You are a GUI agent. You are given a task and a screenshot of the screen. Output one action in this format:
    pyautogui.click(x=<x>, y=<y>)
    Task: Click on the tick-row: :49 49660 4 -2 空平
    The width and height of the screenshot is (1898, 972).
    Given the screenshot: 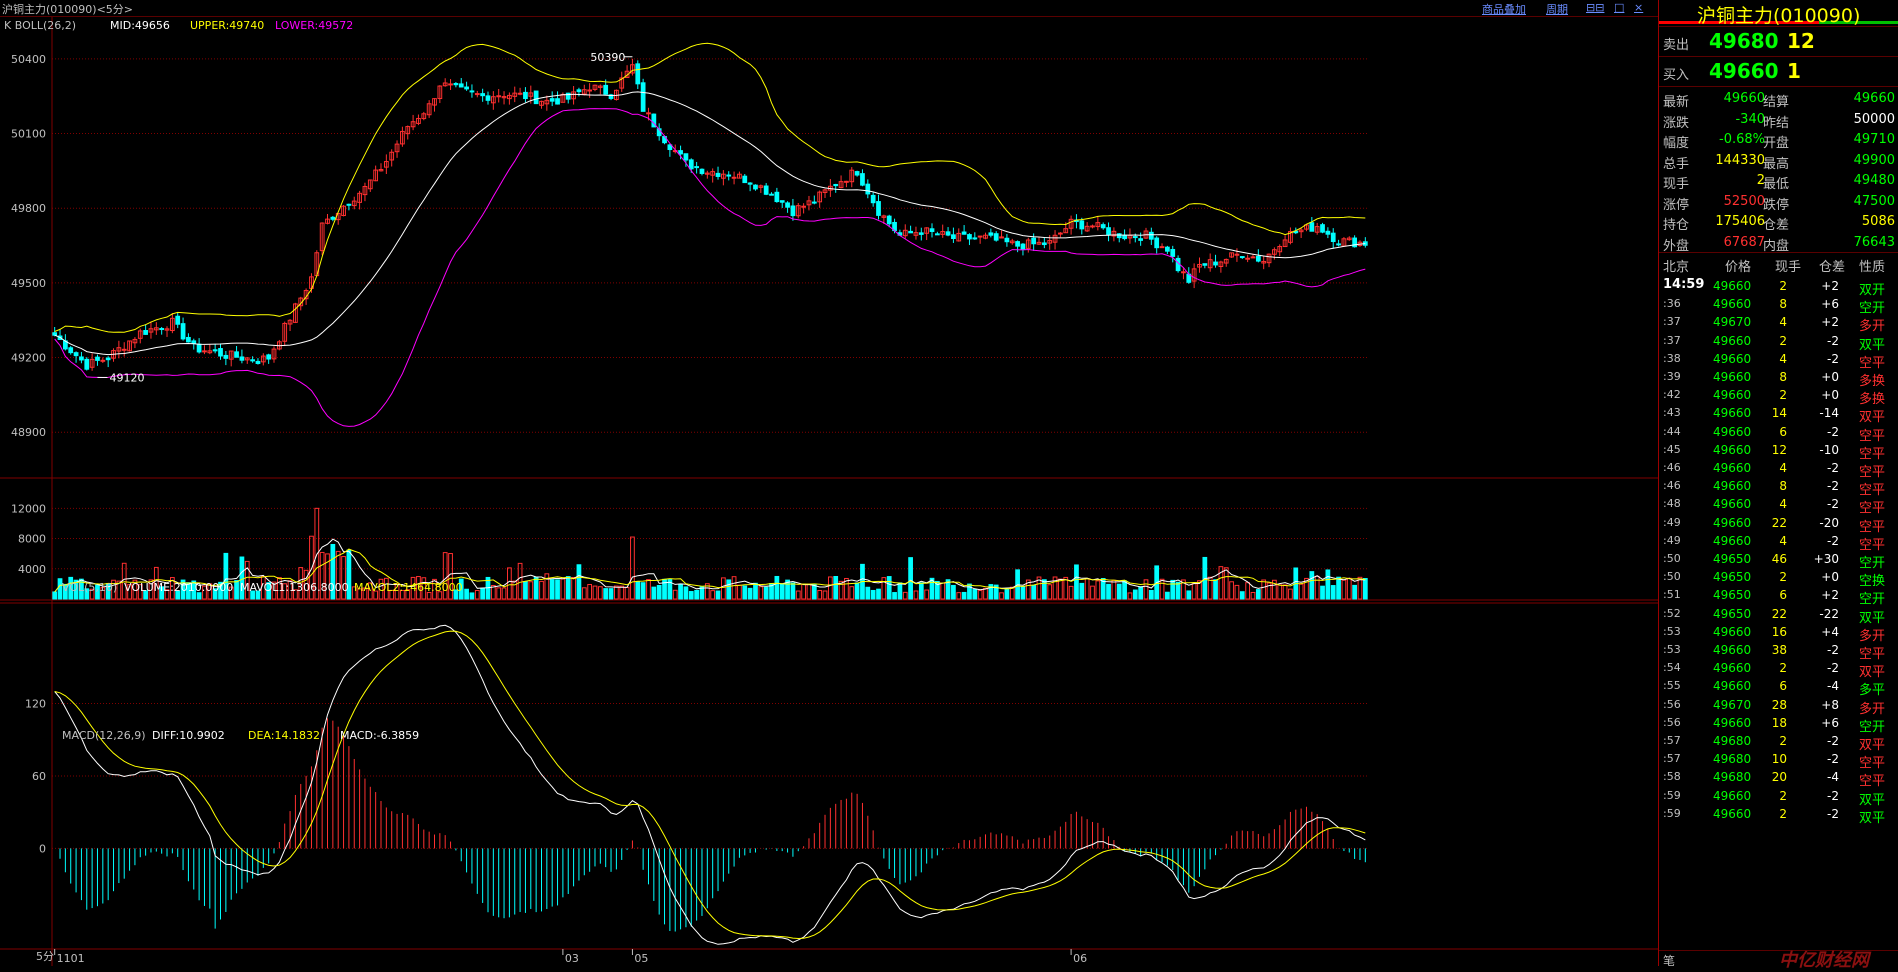 What is the action you would take?
    pyautogui.click(x=1778, y=541)
    